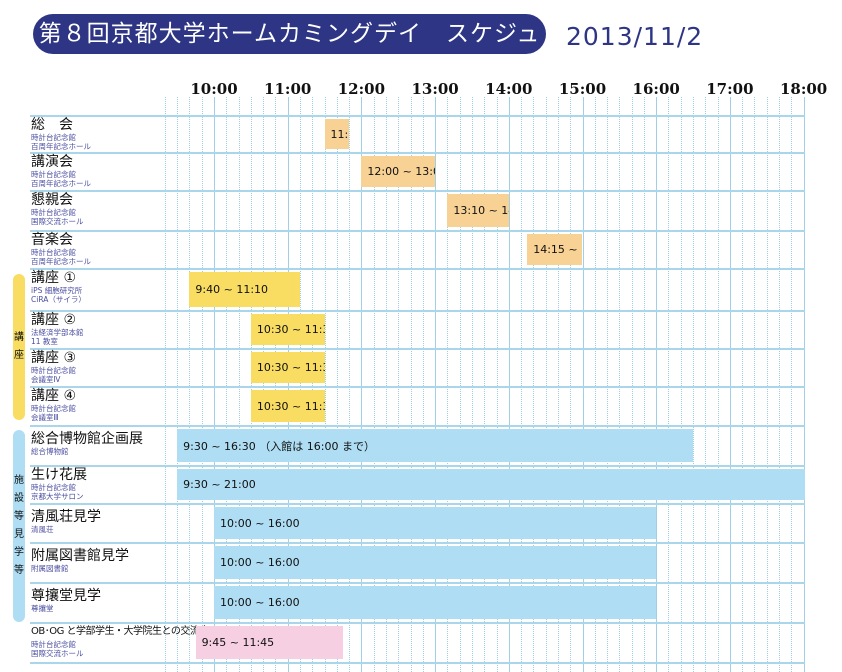 This screenshot has height=672, width=842. I want to click on row-label-5: 講座 ② 法経済学部本館 11 教室, so click(57, 329).